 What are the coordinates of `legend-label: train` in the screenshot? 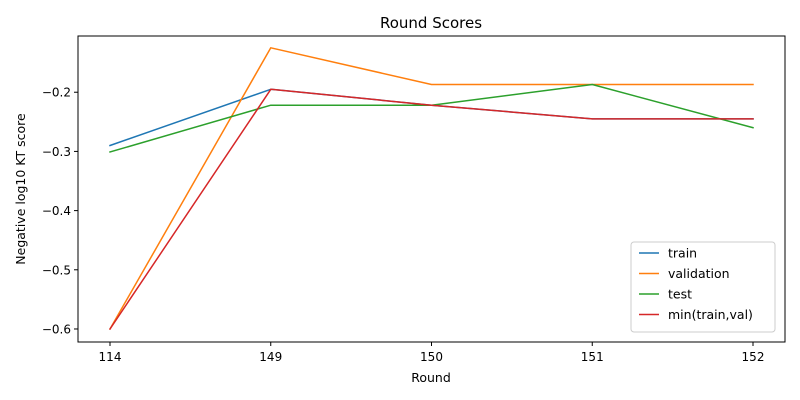 It's located at (682, 253).